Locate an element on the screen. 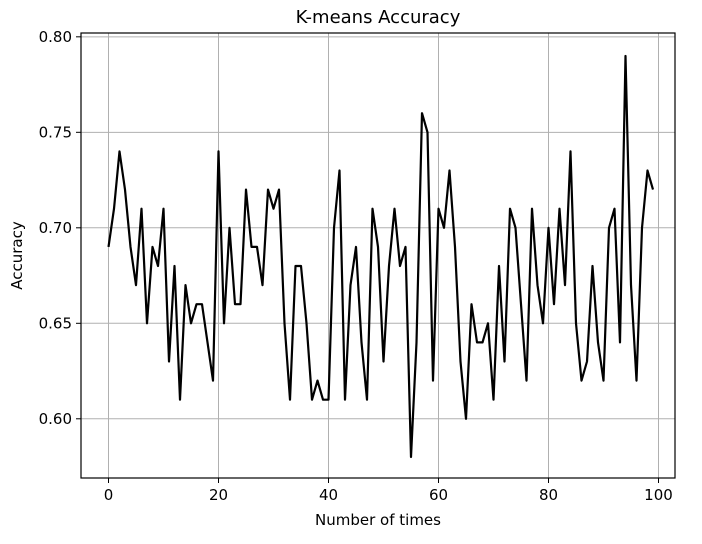  x-tick-label: 40 is located at coordinates (328, 495).